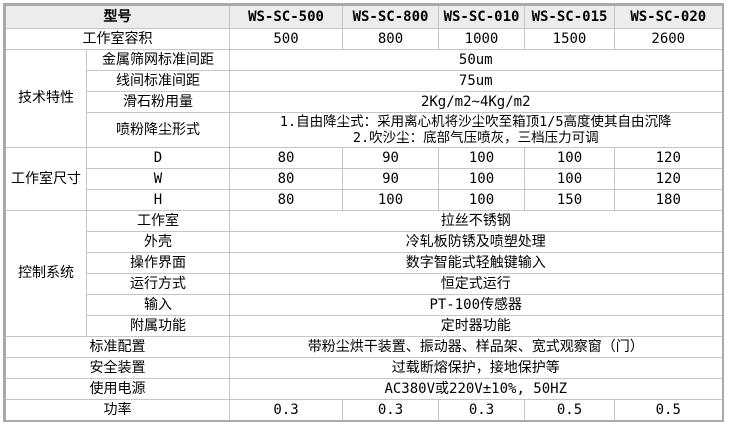  I want to click on model-name-cell: WS-SC-020, so click(668, 16).